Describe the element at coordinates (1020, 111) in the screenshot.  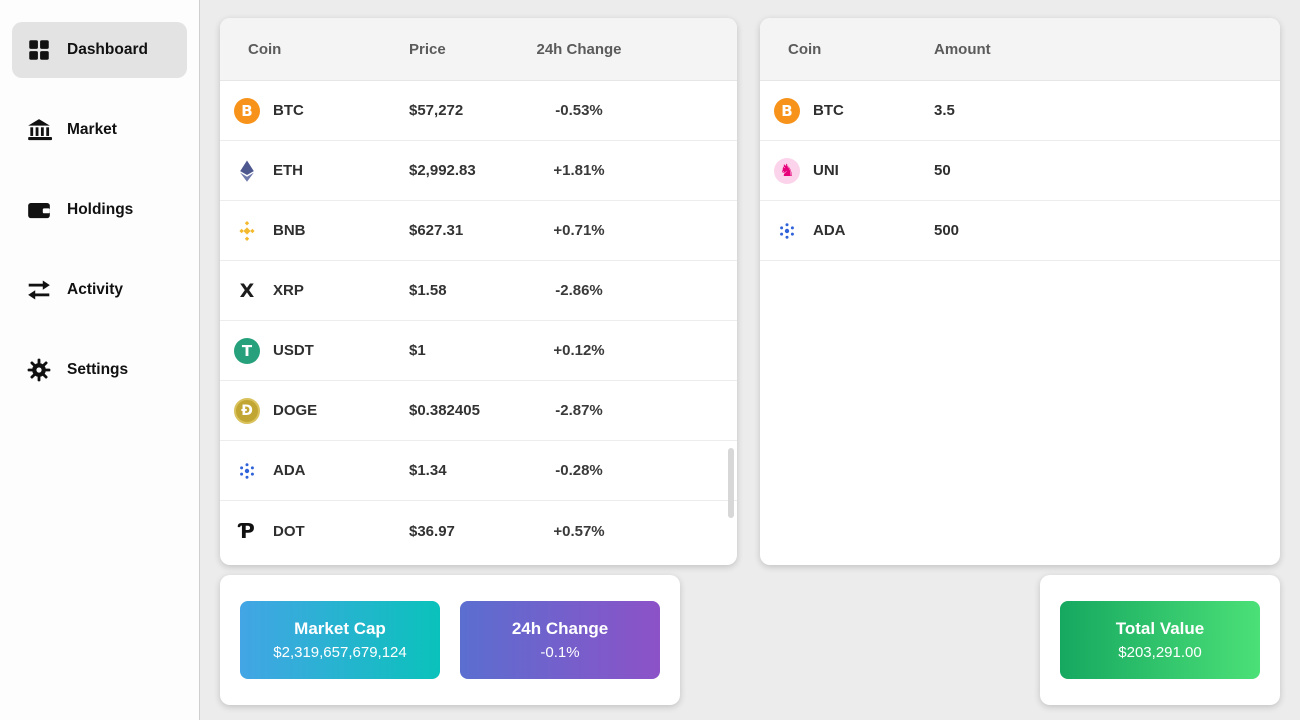
I see `table-row: B BTC 3.5` at that location.